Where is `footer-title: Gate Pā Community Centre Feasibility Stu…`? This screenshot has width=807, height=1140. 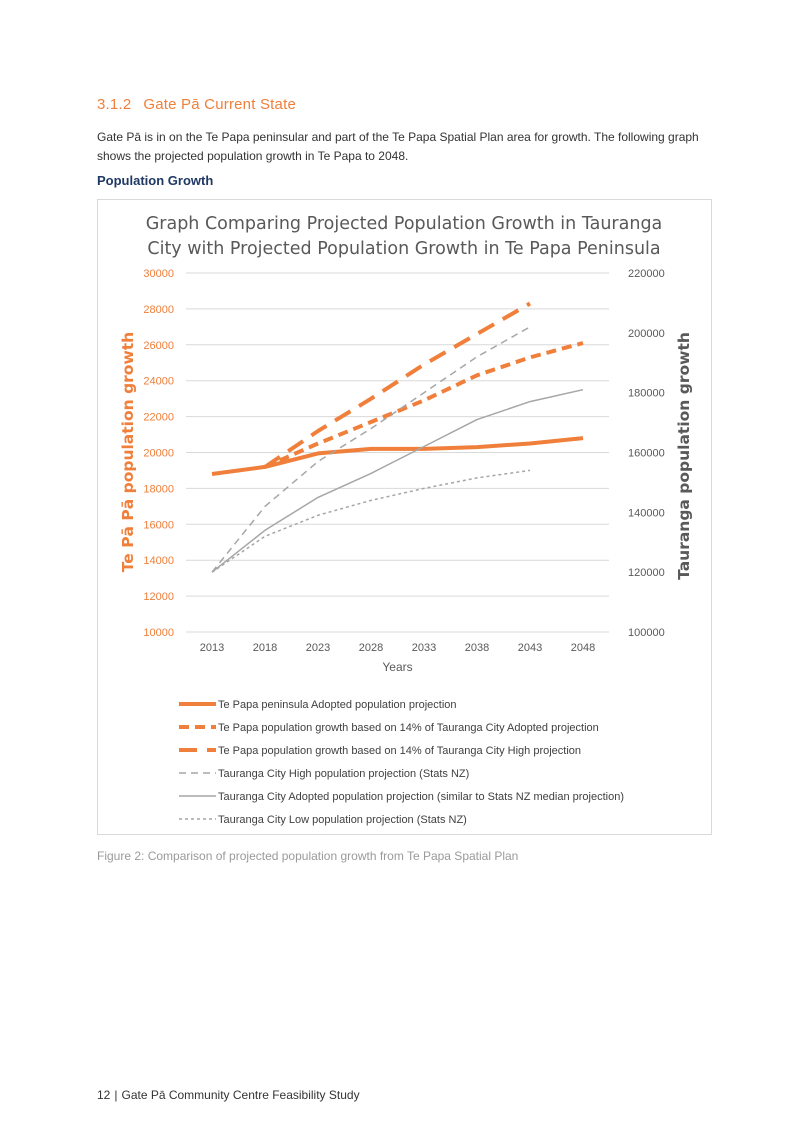
footer-title: Gate Pā Community Centre Feasibility Stu… is located at coordinates (240, 1095).